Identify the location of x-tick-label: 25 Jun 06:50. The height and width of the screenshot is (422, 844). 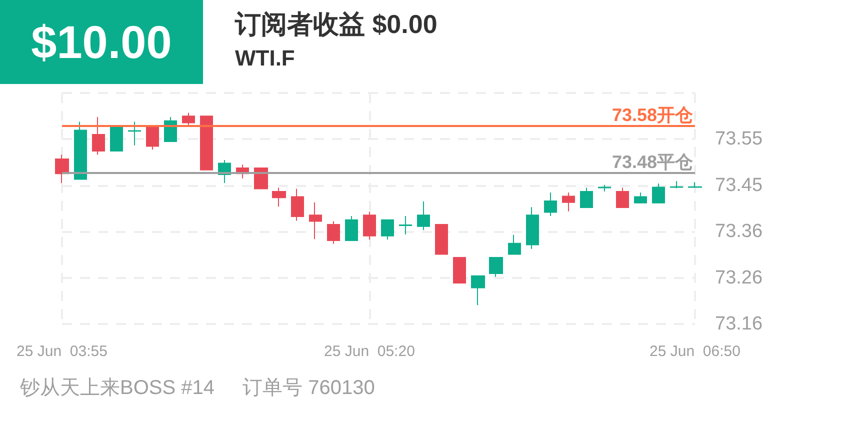
(695, 351).